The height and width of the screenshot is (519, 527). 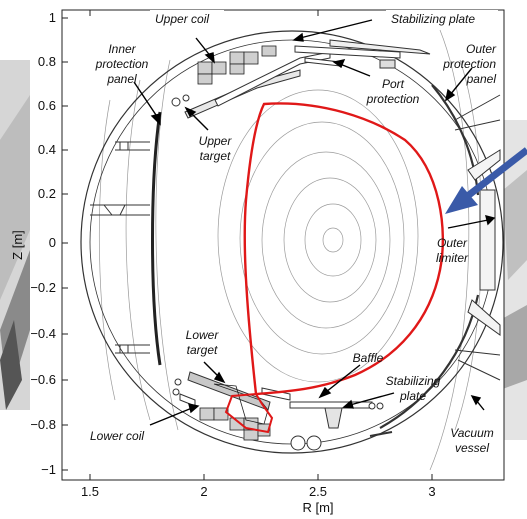 I want to click on ytick-label: 0.4, so click(x=47, y=149).